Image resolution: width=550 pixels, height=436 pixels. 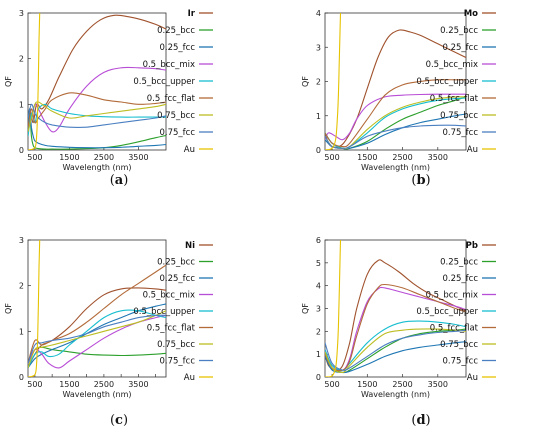 What do you see at coordinates (420, 180) in the screenshot?
I see `panel-label: (b)` at bounding box center [420, 180].